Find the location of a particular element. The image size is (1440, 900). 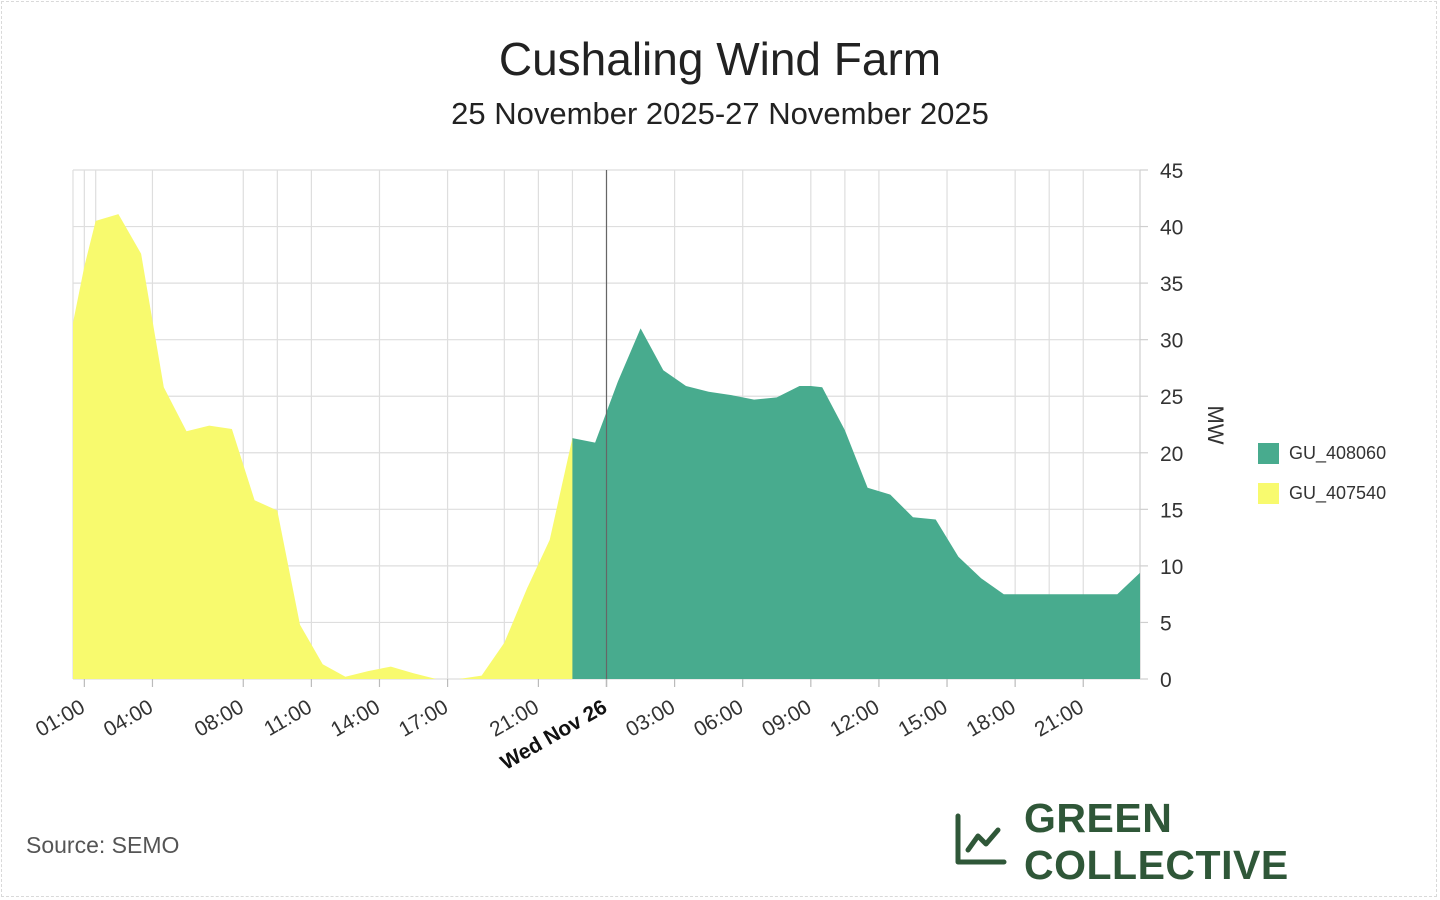

legend-item-gu-408060: GU_408060 is located at coordinates (1322, 453).